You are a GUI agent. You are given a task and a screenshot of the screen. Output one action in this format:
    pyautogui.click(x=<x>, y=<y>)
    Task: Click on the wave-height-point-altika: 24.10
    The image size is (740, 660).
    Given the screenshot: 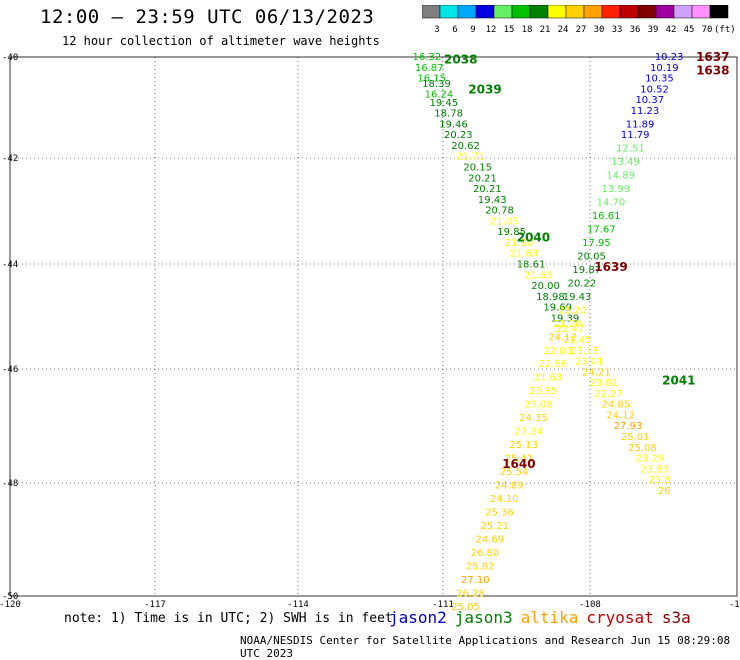 What is the action you would take?
    pyautogui.click(x=504, y=499)
    